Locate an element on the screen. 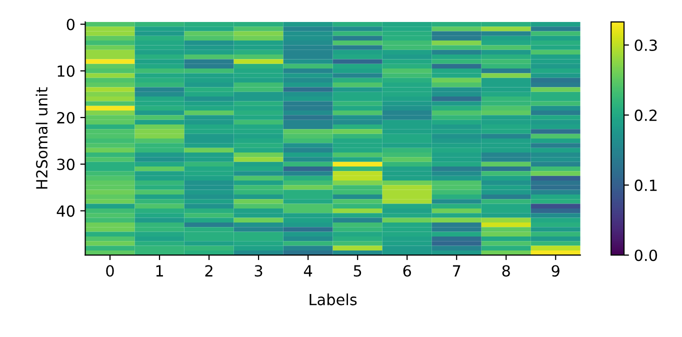 The width and height of the screenshot is (682, 337). y-tick-label: 10 is located at coordinates (66, 71).